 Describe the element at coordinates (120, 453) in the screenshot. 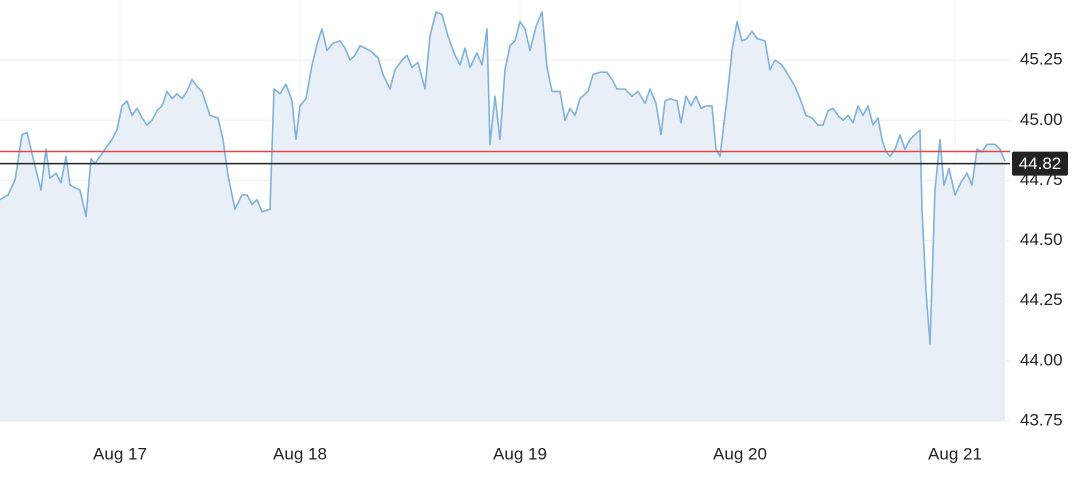

I see `x-tick-label: Aug 17` at that location.